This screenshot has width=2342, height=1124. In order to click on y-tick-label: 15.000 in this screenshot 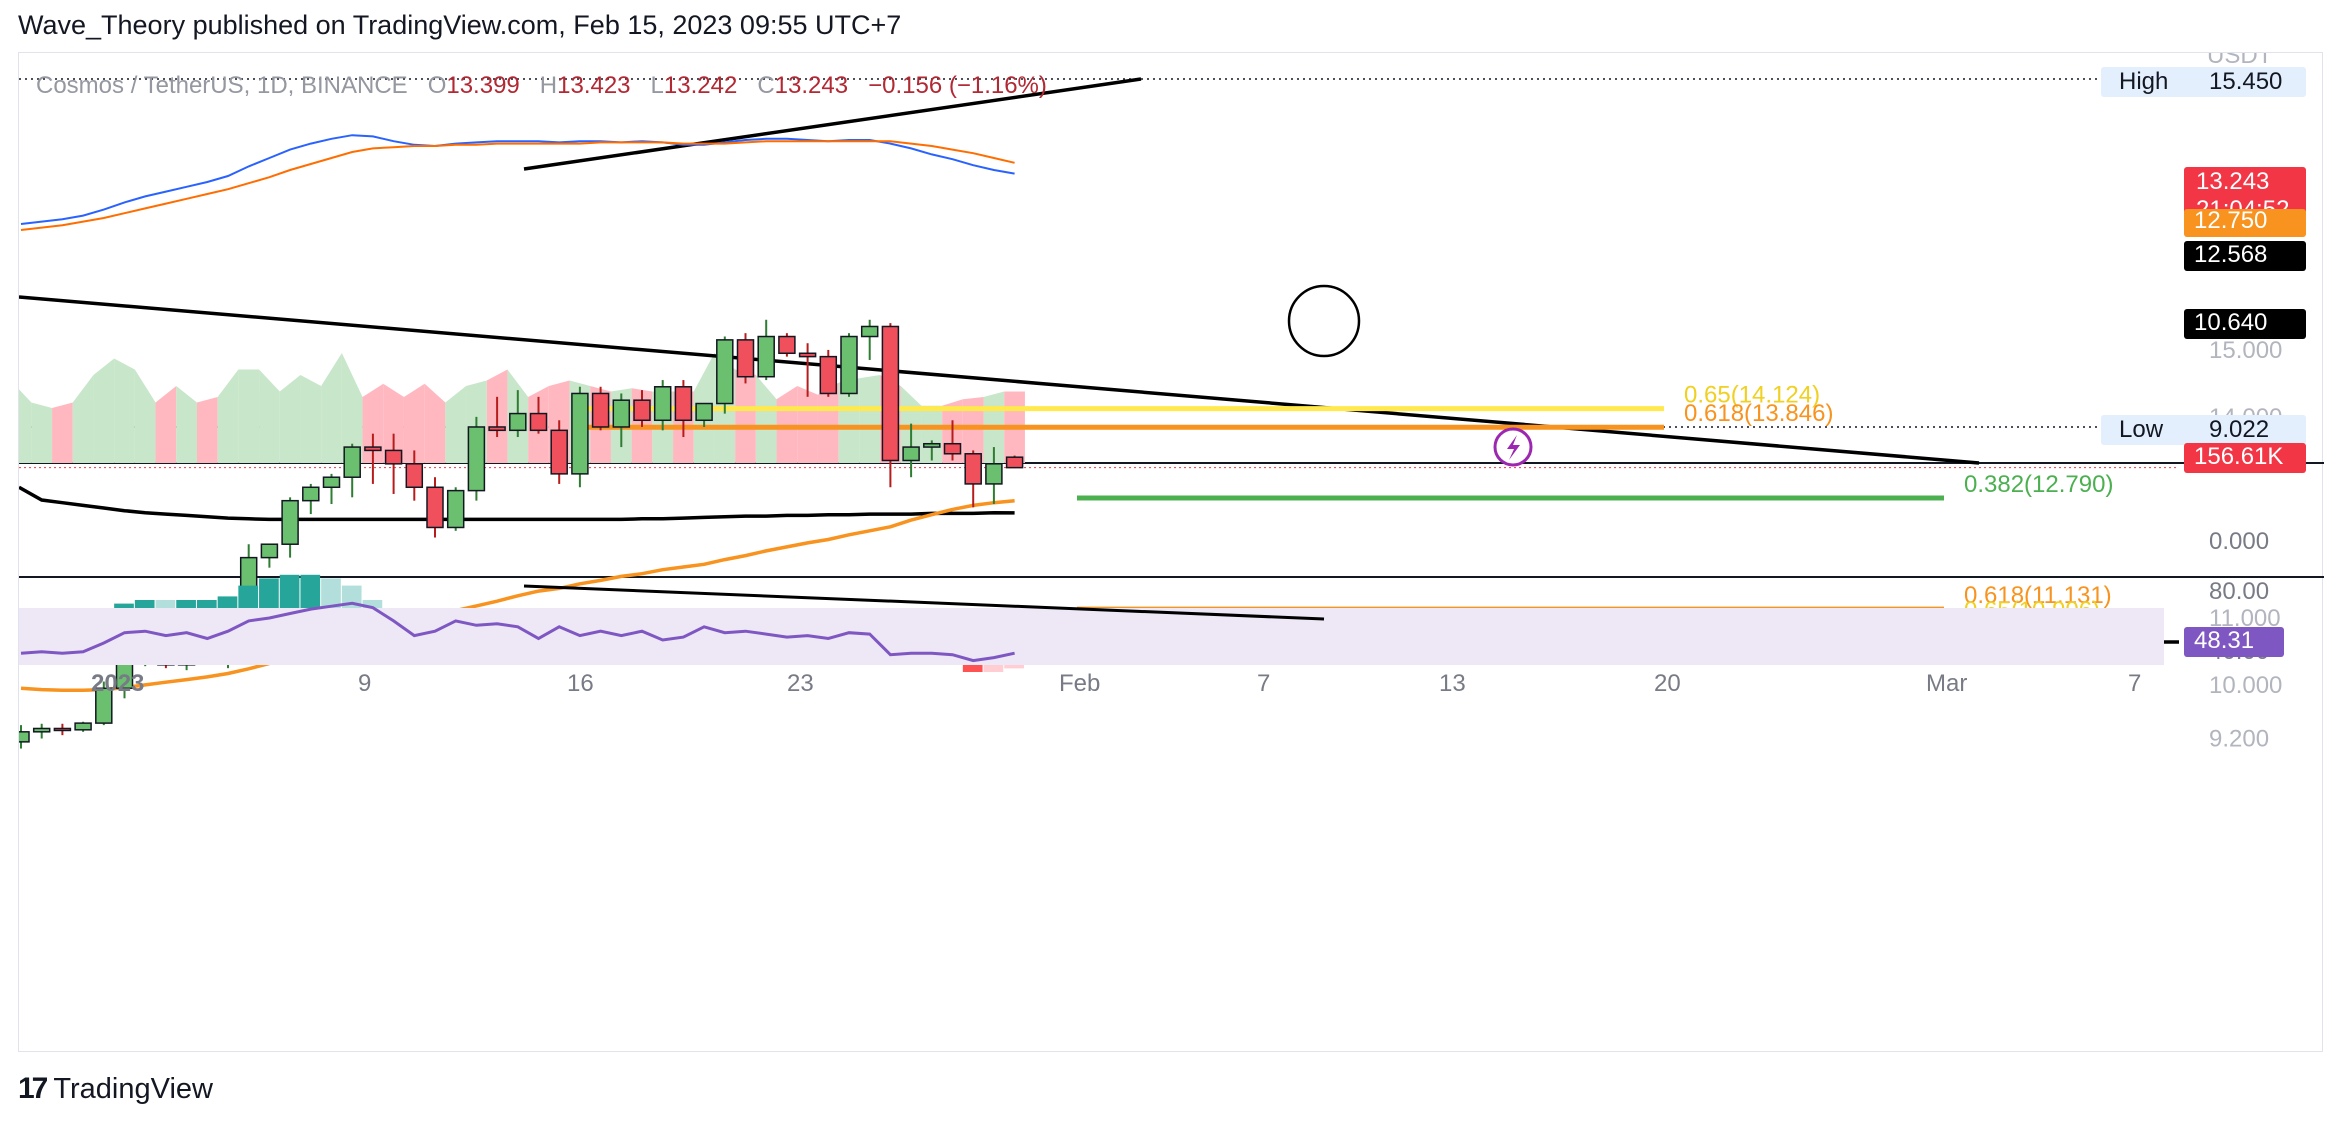, I will do `click(2245, 350)`.